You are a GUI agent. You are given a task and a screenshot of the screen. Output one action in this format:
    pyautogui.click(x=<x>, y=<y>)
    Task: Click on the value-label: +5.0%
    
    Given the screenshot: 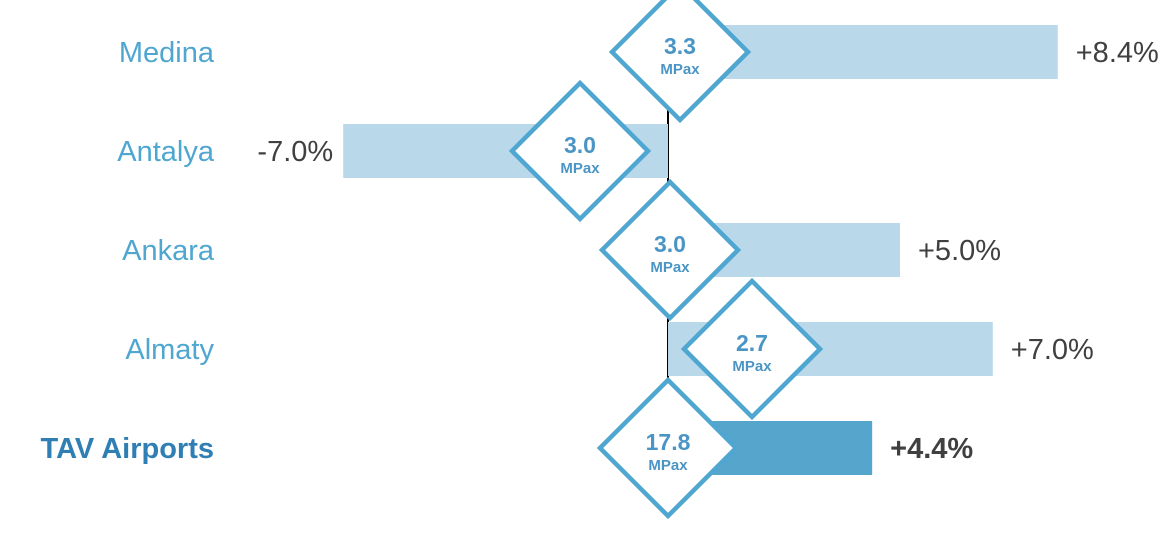 What is the action you would take?
    pyautogui.click(x=959, y=251)
    